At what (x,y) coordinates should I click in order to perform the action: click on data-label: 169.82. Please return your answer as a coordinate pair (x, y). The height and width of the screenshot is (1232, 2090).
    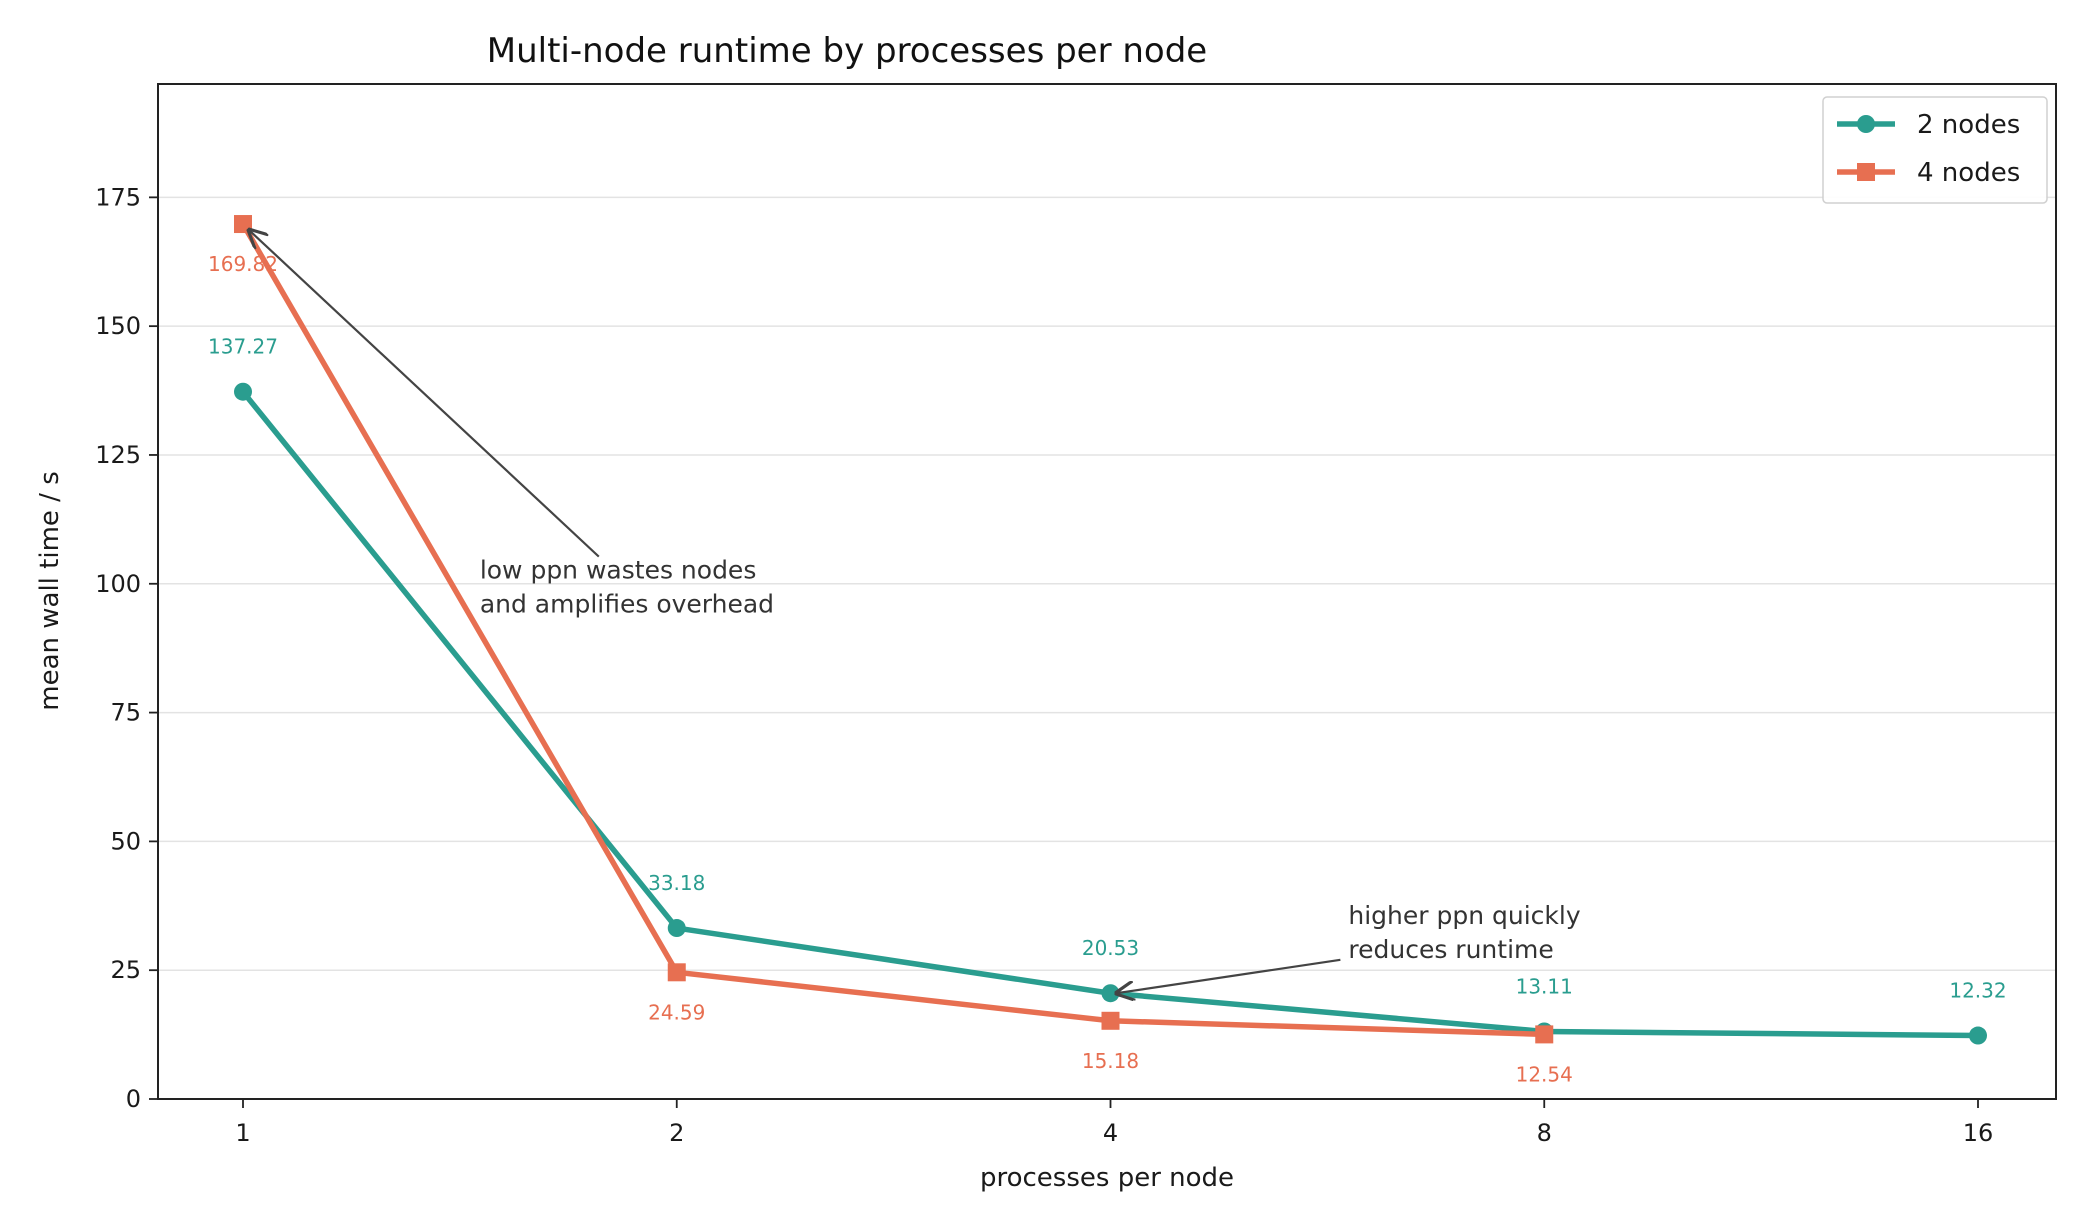
    Looking at the image, I should click on (243, 264).